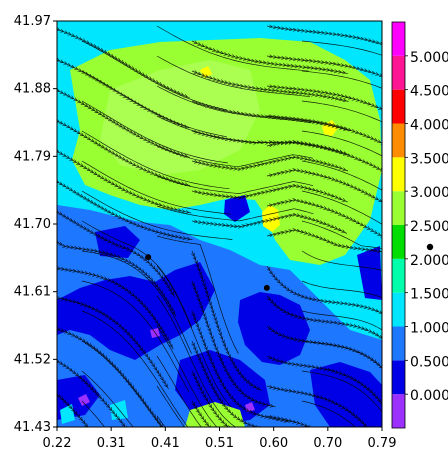 The width and height of the screenshot is (448, 463). I want to click on station-markers, so click(207, 272).